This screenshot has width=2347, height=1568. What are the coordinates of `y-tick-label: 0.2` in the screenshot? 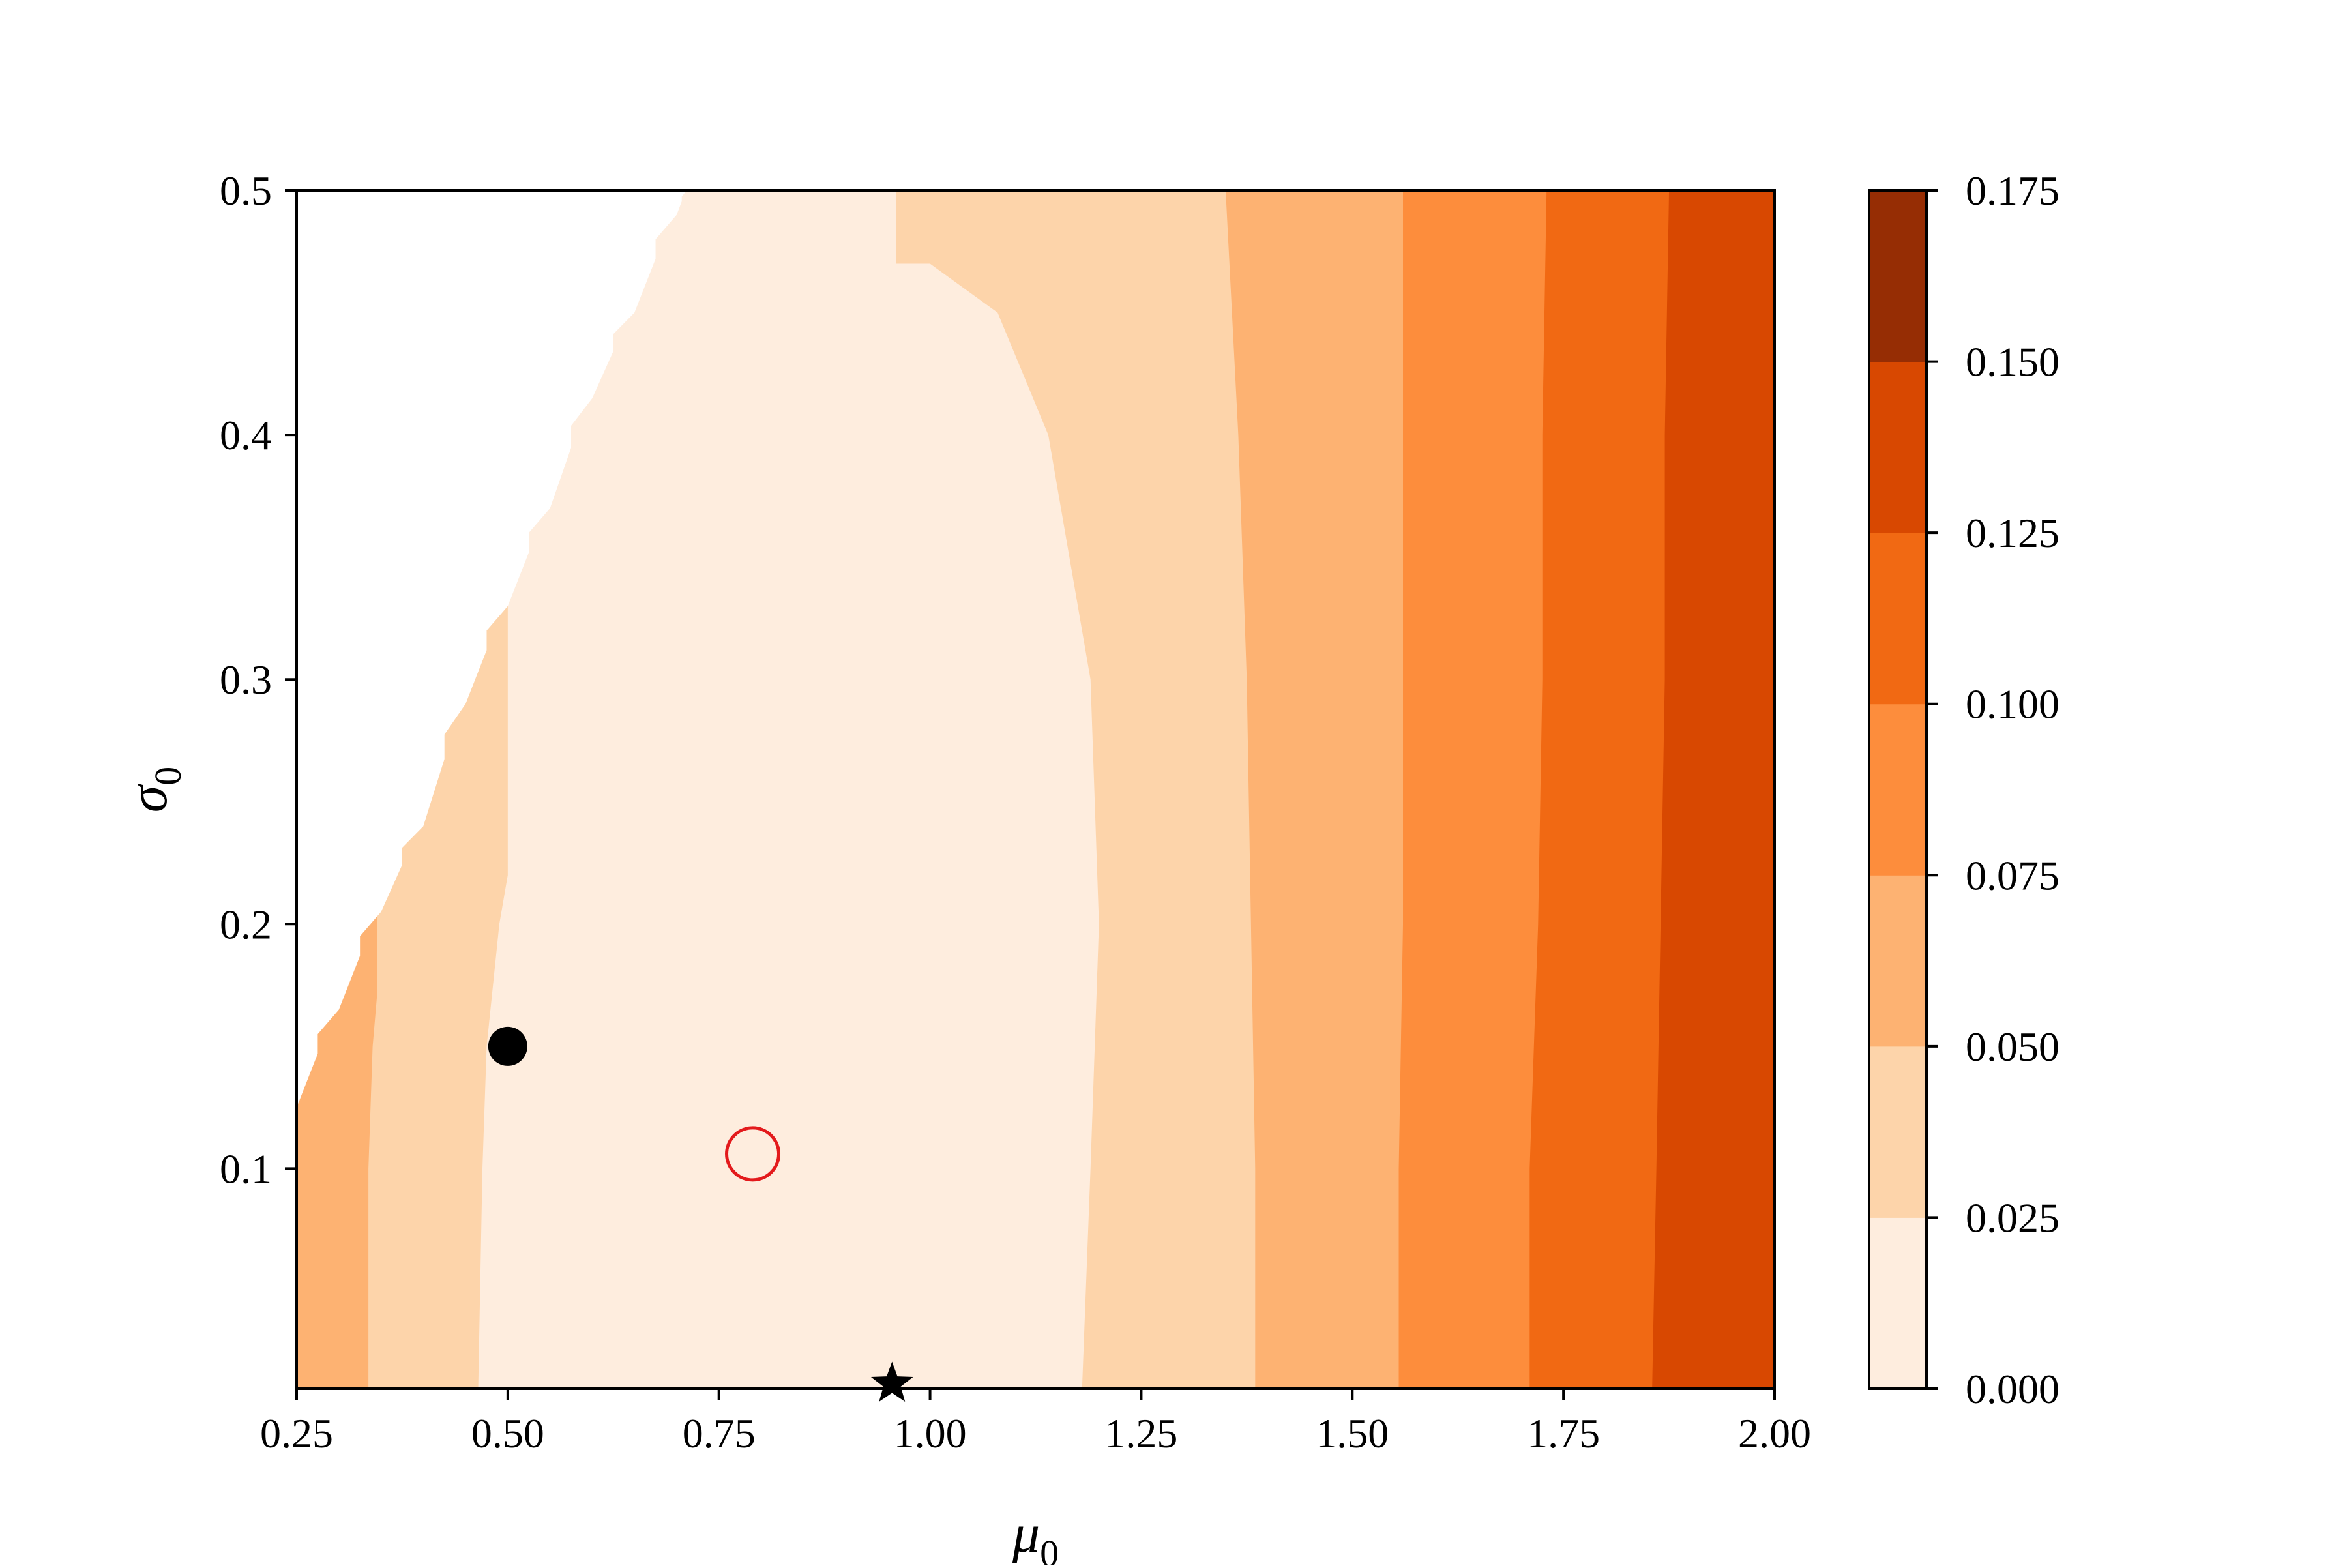 It's located at (246, 924).